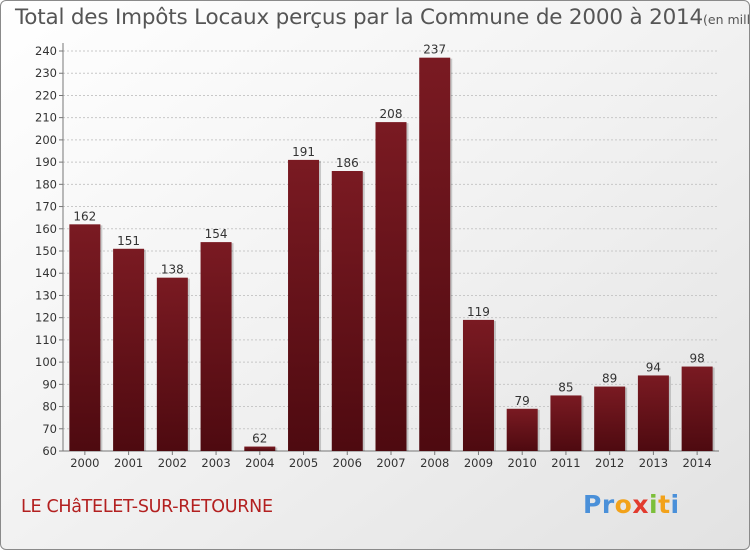 This screenshot has height=550, width=750. What do you see at coordinates (172, 463) in the screenshot?
I see `x-tick-label: 2002` at bounding box center [172, 463].